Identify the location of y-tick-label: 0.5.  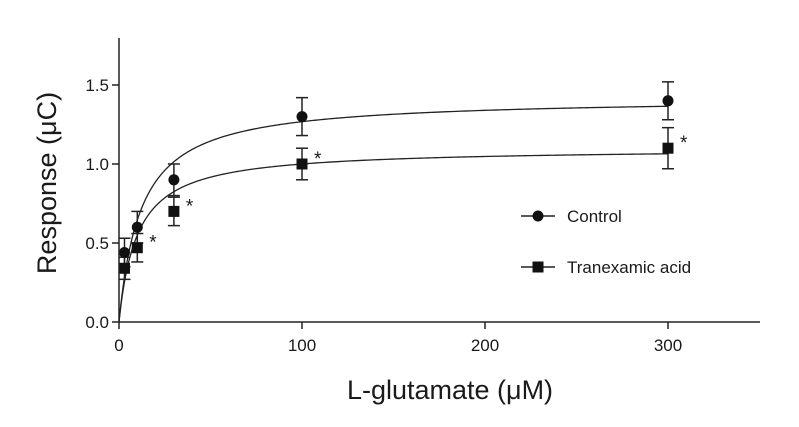
(97, 243).